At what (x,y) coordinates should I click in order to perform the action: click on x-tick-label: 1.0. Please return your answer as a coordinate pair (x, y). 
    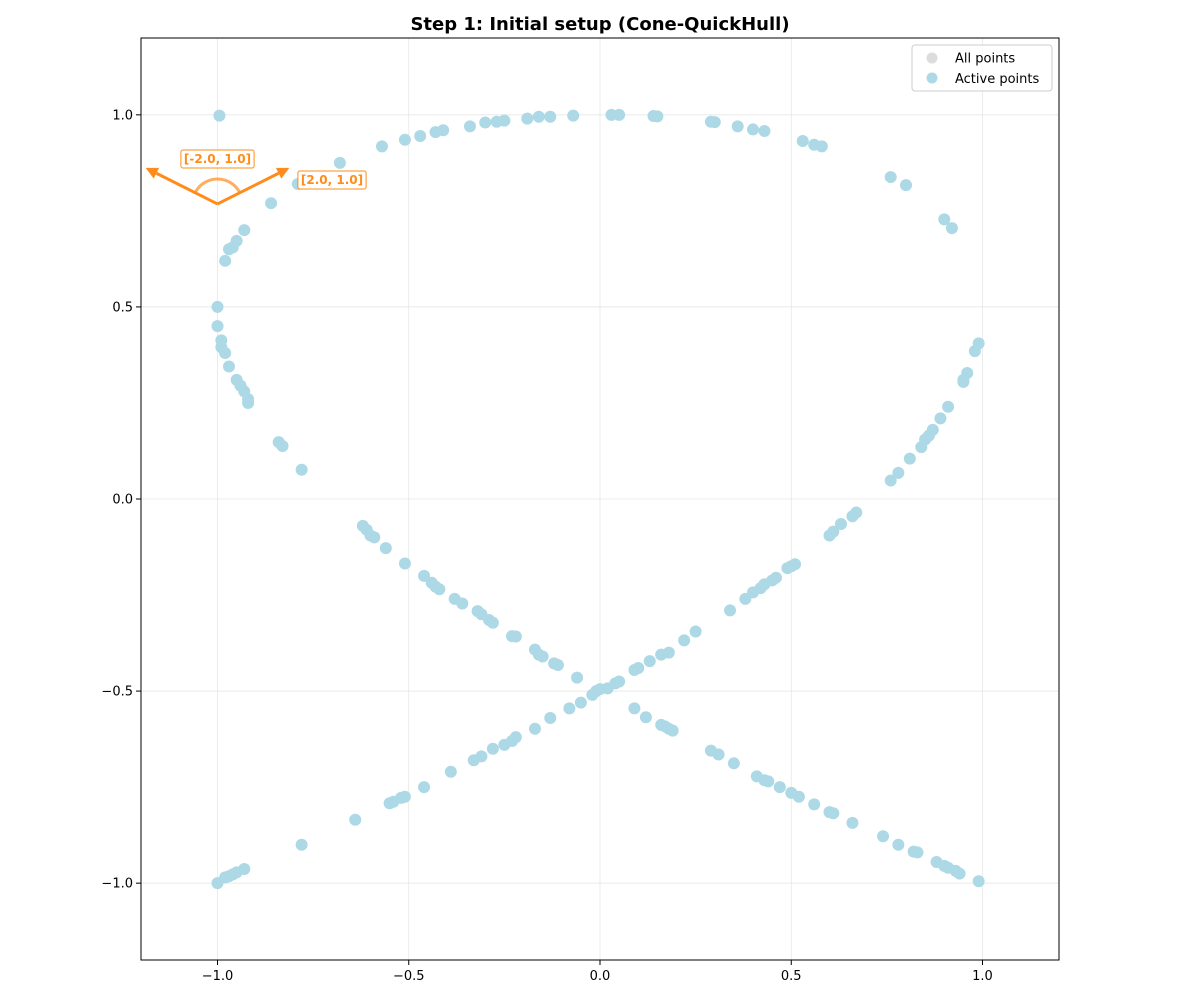
    Looking at the image, I should click on (982, 976).